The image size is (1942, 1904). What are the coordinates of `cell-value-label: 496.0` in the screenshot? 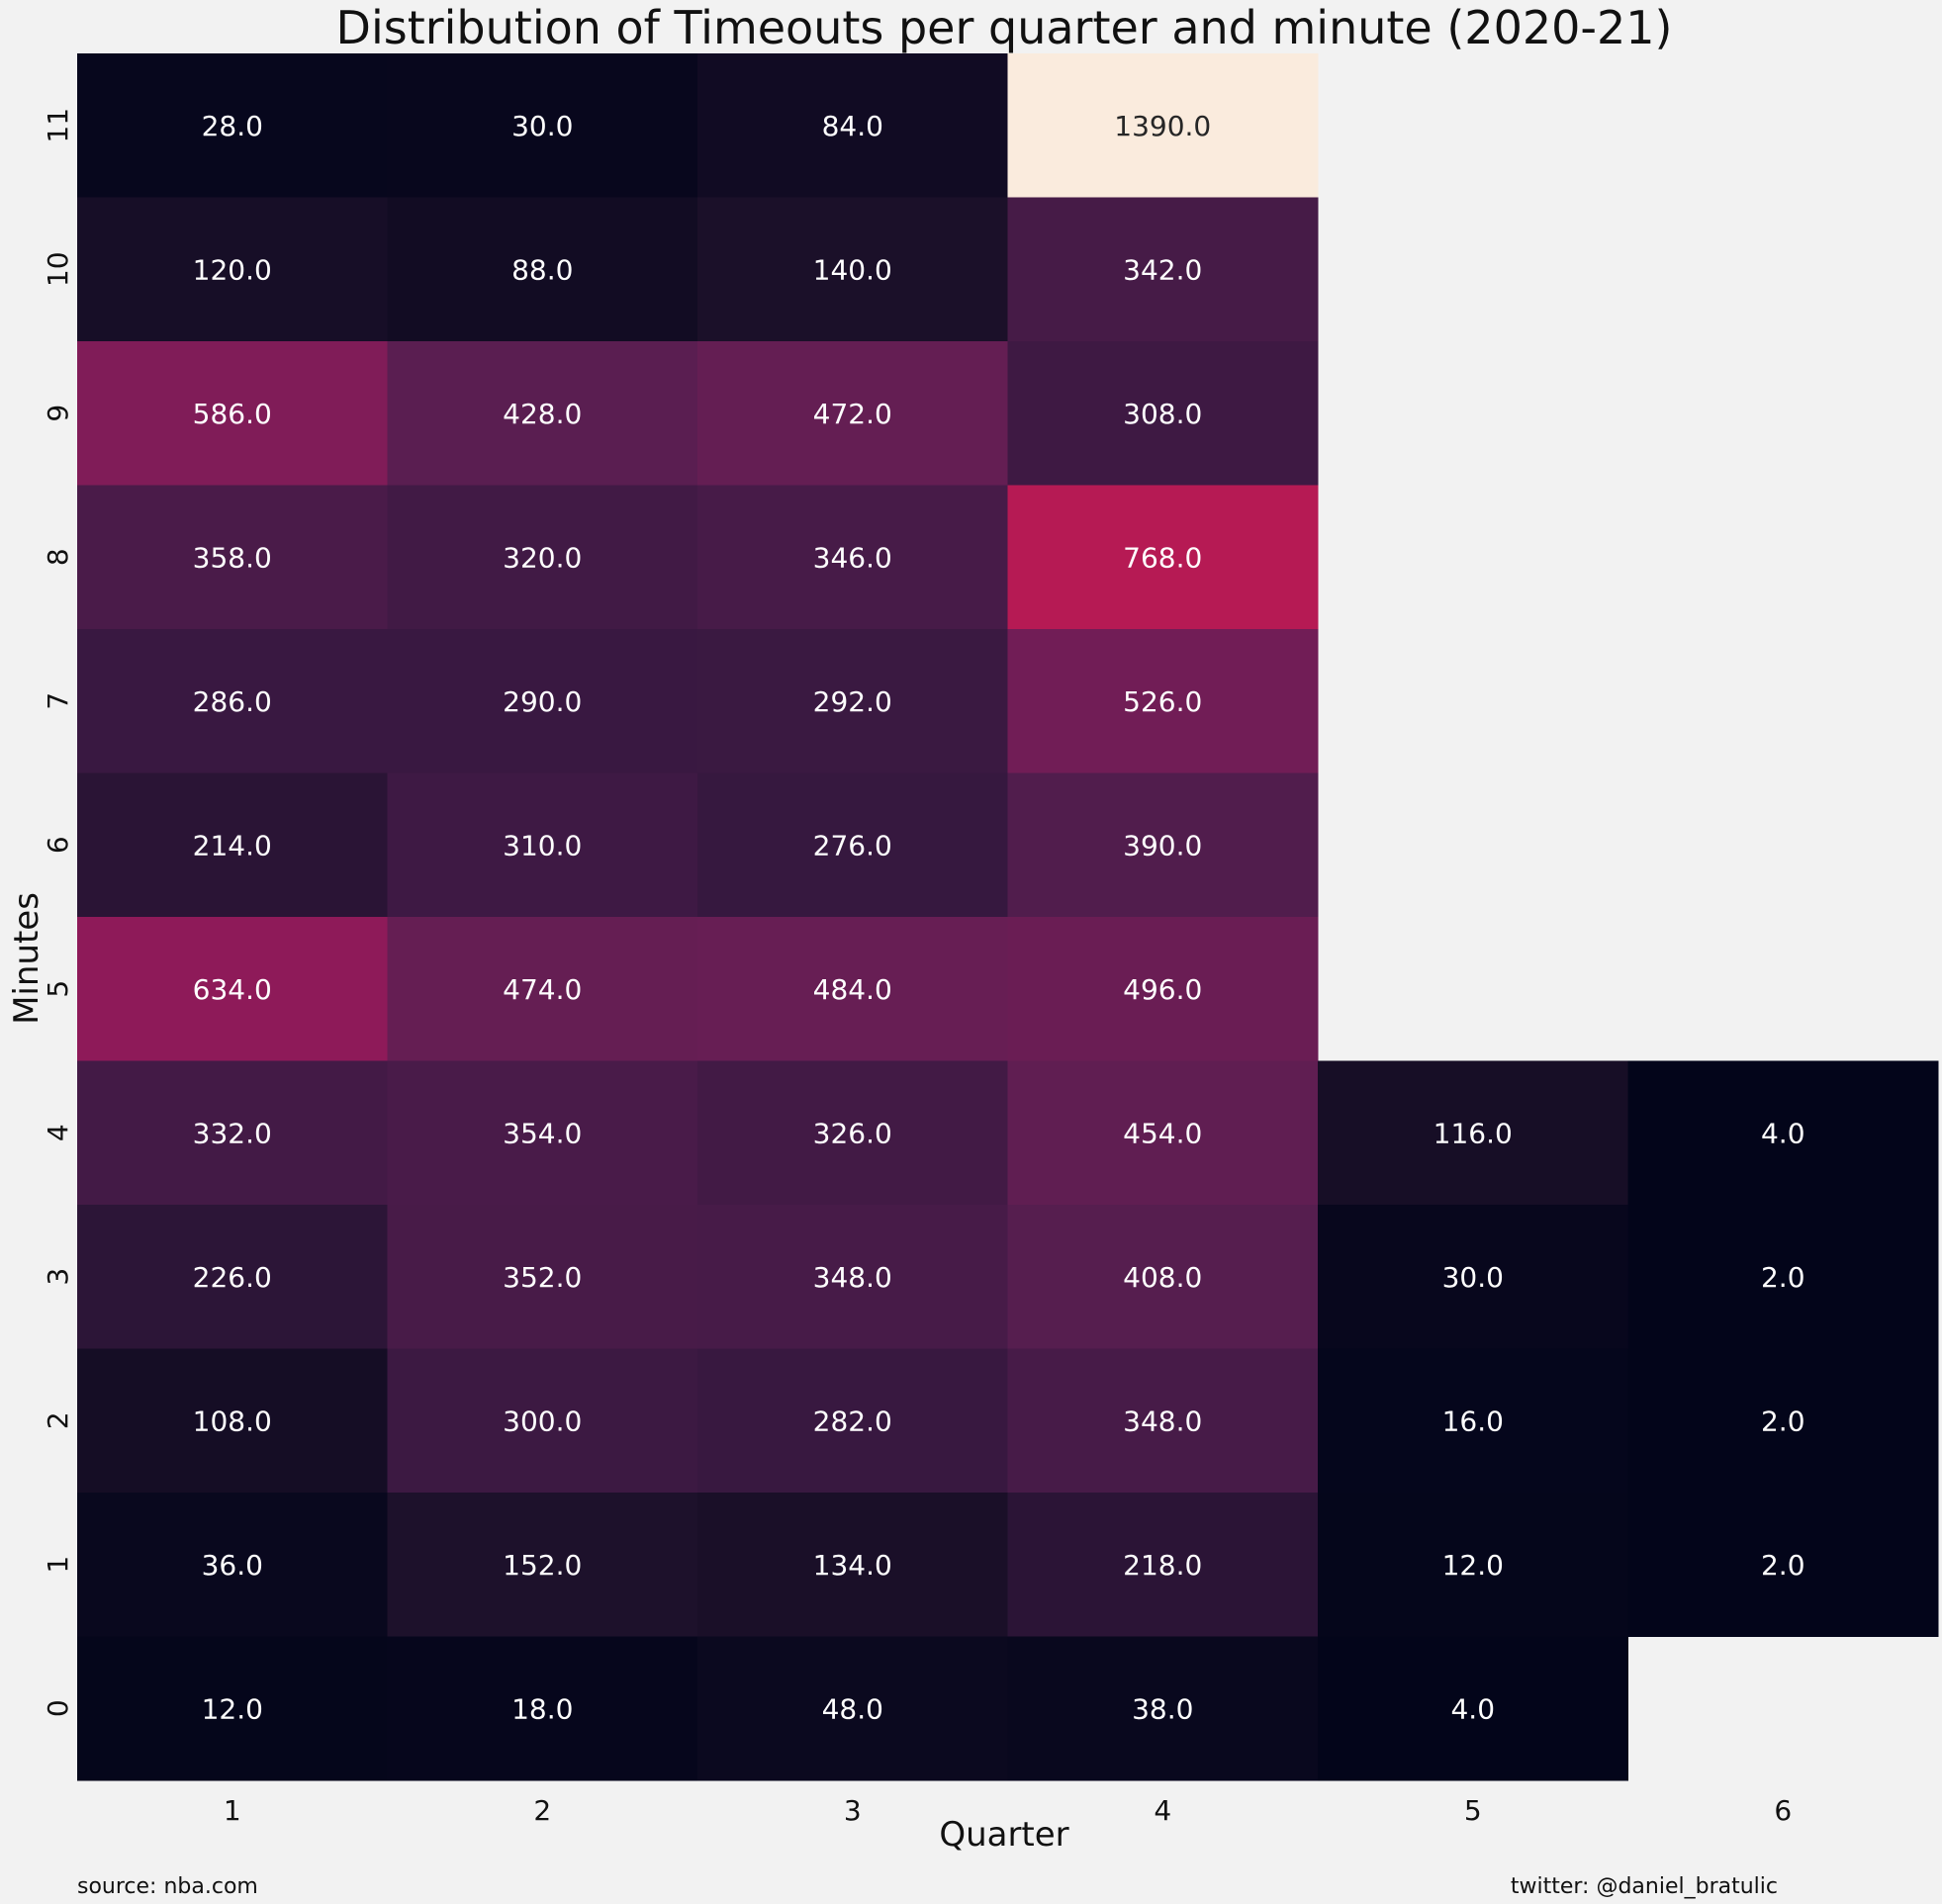 It's located at (1162, 989).